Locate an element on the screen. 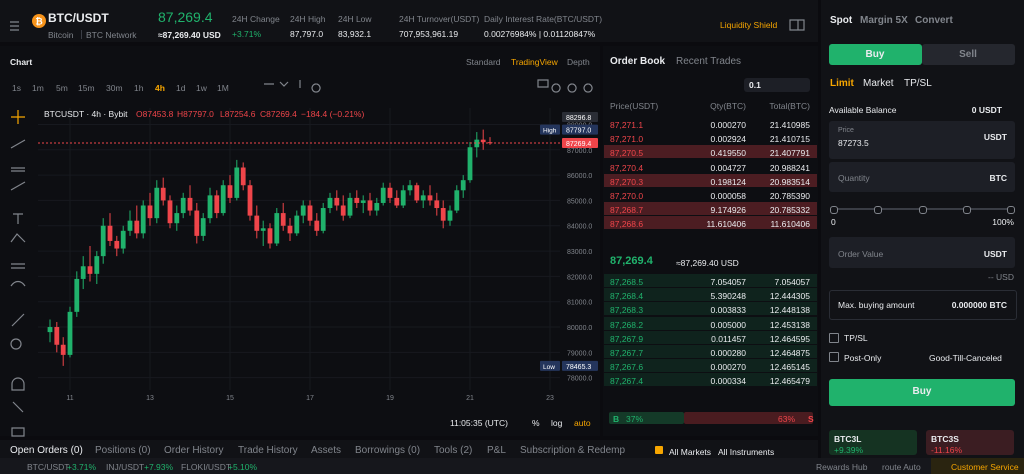 The height and width of the screenshot is (474, 1024). book-price: 87,268.4 is located at coordinates (627, 296).